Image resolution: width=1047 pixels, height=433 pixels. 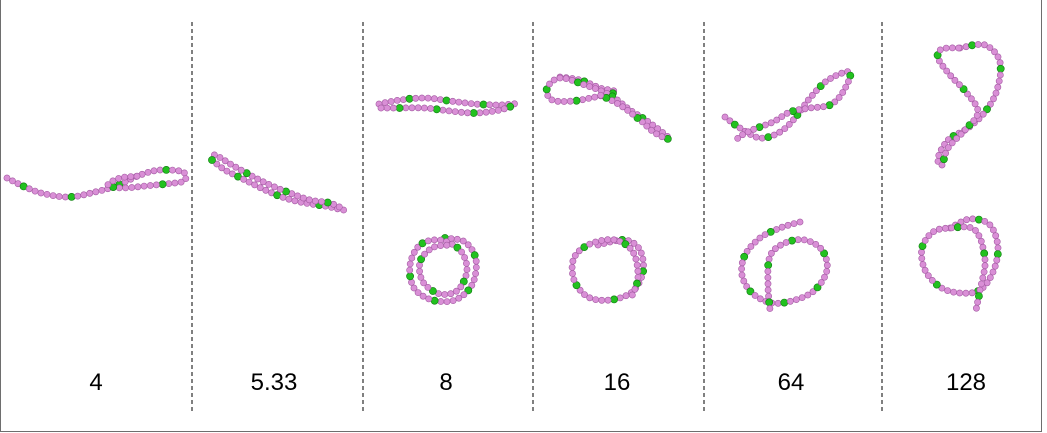 What do you see at coordinates (788, 105) in the screenshot?
I see `chain-panel-5-top` at bounding box center [788, 105].